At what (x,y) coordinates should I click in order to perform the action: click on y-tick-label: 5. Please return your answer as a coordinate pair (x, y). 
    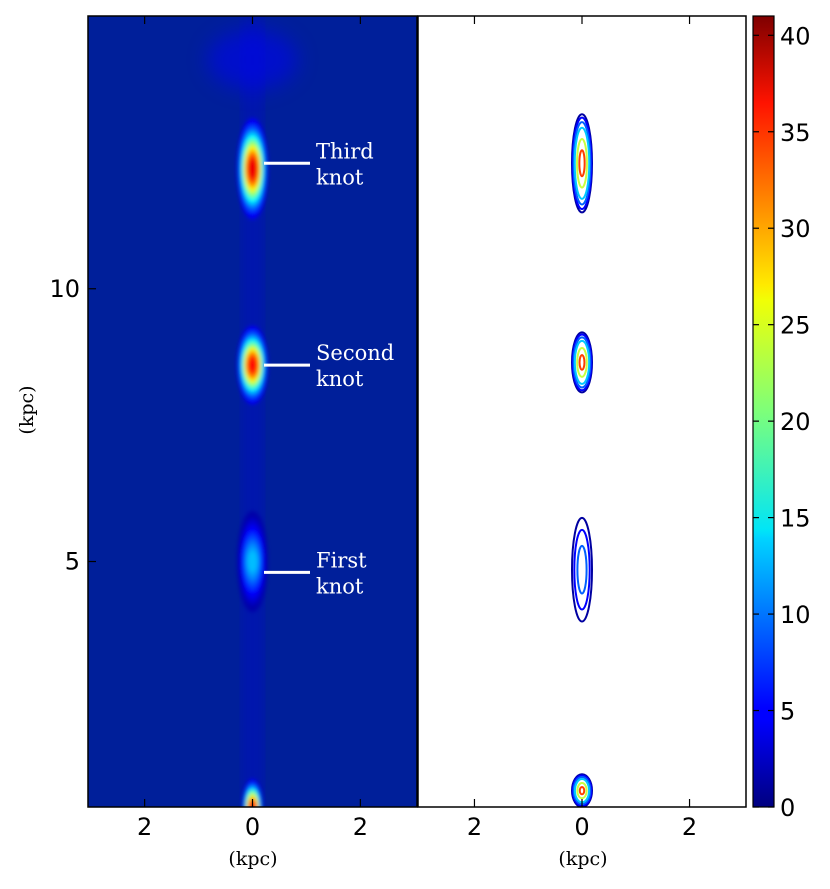
    Looking at the image, I should click on (72, 562).